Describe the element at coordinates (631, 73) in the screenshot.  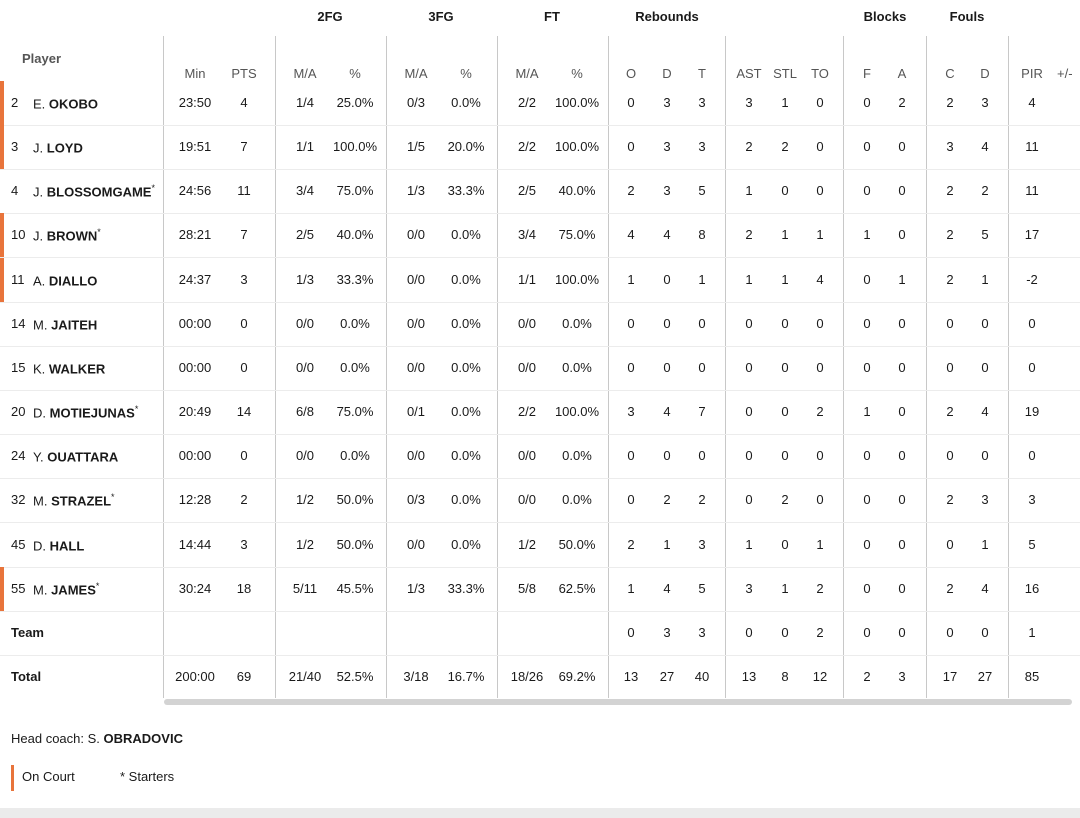
I see `col-header-reb-o: O` at that location.